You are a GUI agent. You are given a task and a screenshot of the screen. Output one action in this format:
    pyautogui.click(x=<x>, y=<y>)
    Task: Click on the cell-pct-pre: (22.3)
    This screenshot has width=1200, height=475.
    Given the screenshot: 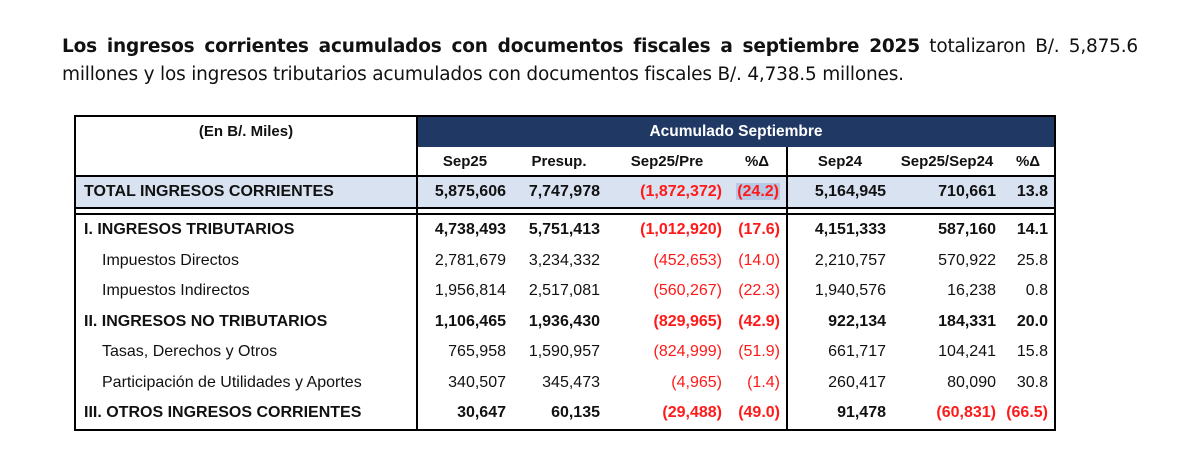 What is the action you would take?
    pyautogui.click(x=759, y=291)
    